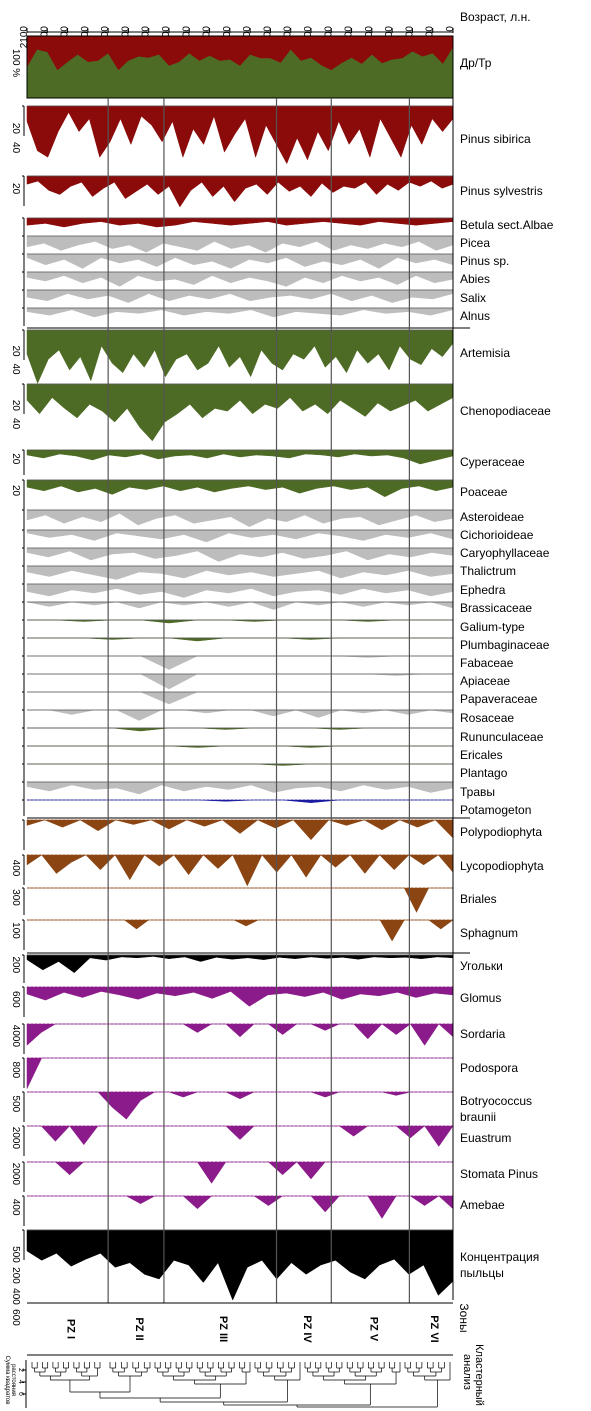 The image size is (591, 1411). I want to click on panel-36: 4000 Sordaria, so click(258, 1038).